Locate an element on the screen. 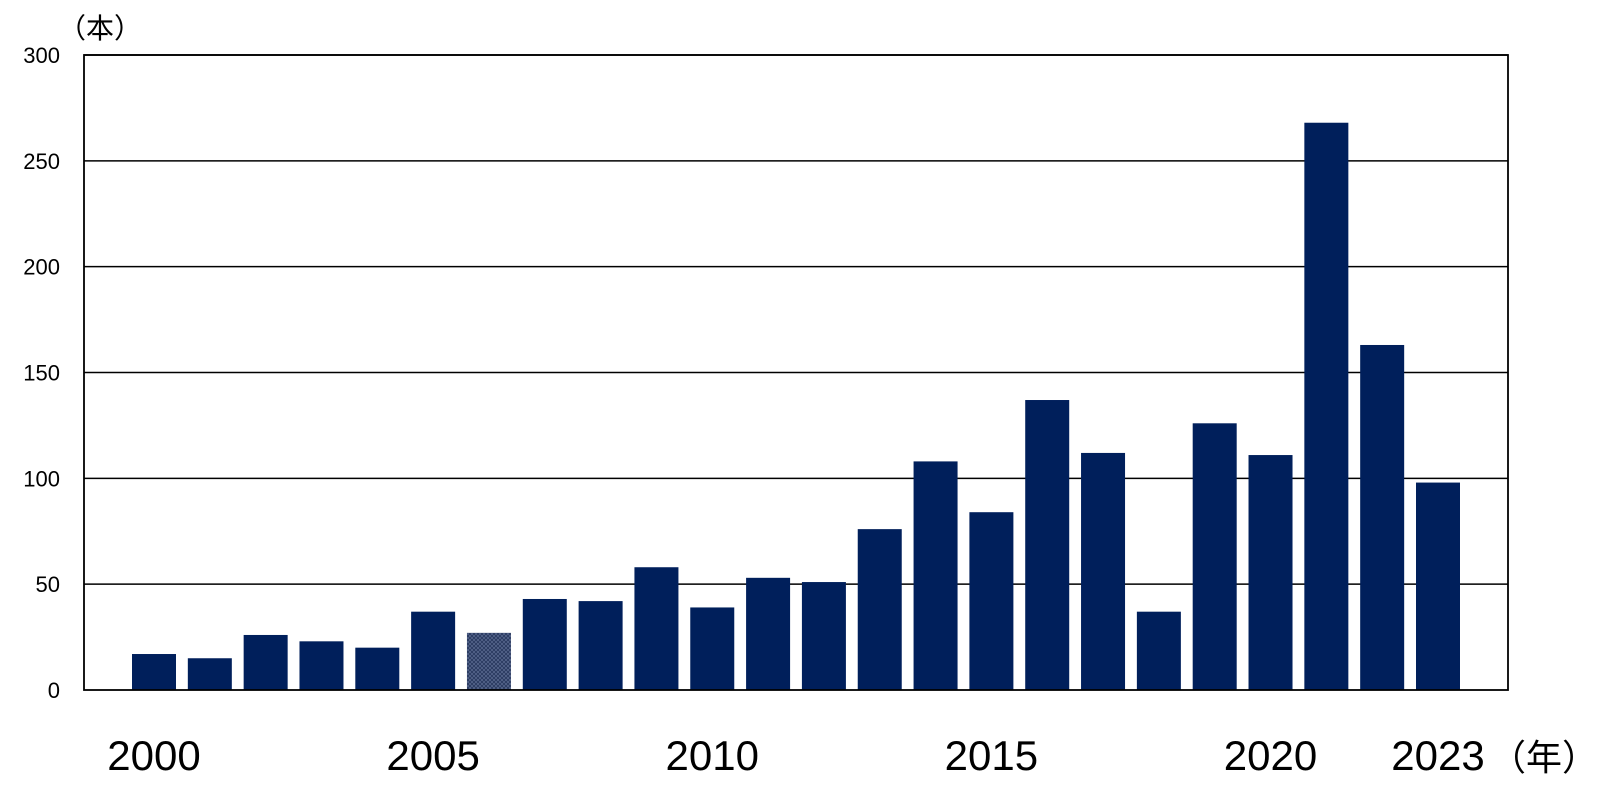 The image size is (1600, 804). bar-2001 is located at coordinates (209, 674).